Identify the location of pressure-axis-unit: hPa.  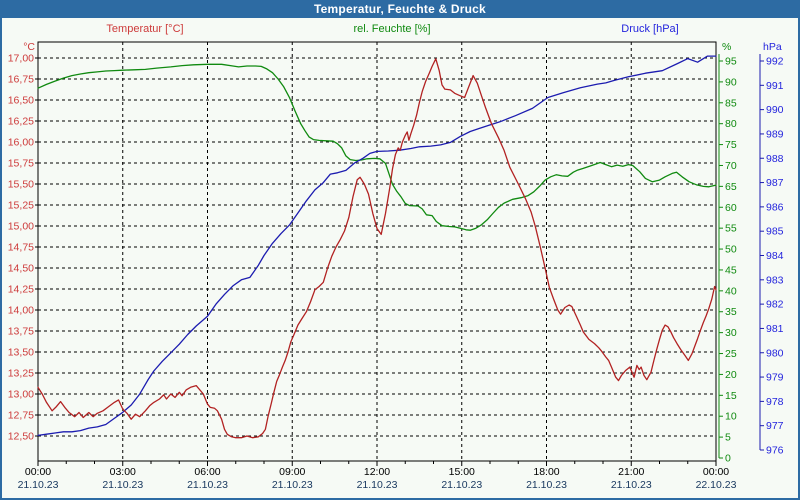
(772, 47).